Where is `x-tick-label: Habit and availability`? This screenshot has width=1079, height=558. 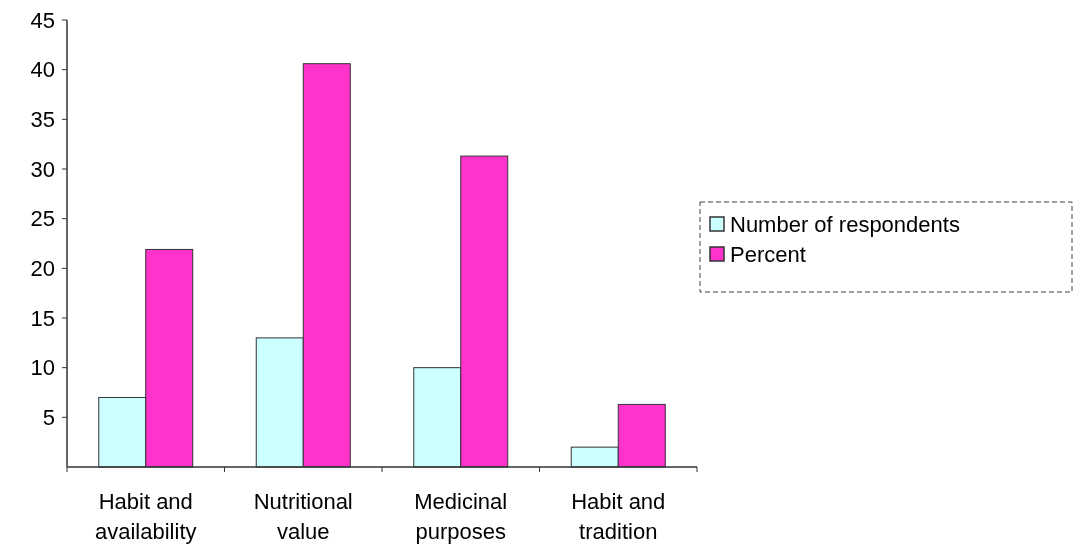
x-tick-label: Habit and availability is located at coordinates (146, 516).